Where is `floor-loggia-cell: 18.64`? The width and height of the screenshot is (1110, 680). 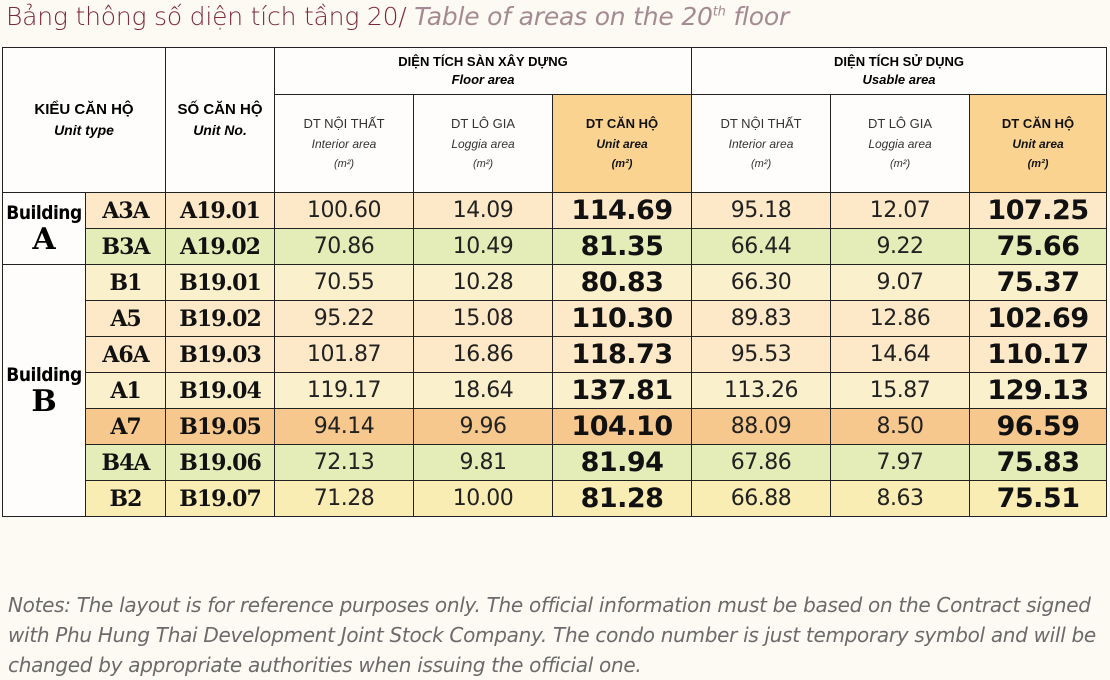
floor-loggia-cell: 18.64 is located at coordinates (483, 390).